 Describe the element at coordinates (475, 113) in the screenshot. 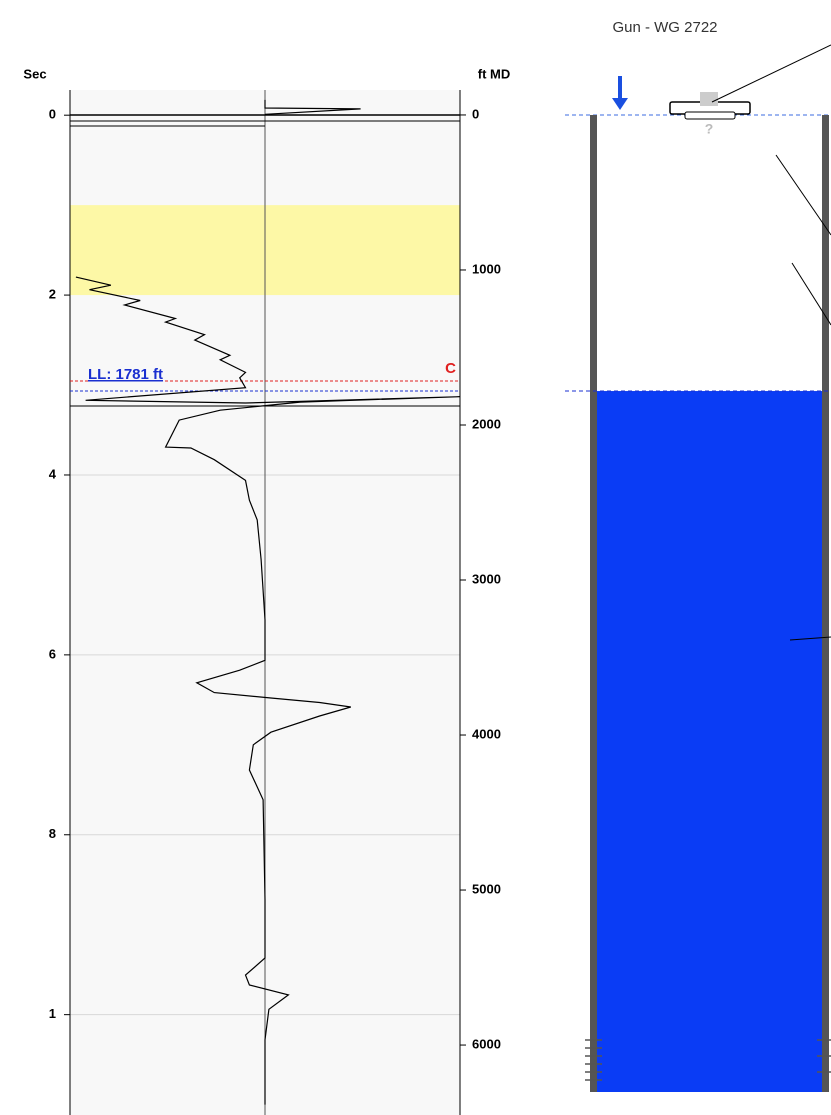

I see `y2-tick-label: 0` at that location.